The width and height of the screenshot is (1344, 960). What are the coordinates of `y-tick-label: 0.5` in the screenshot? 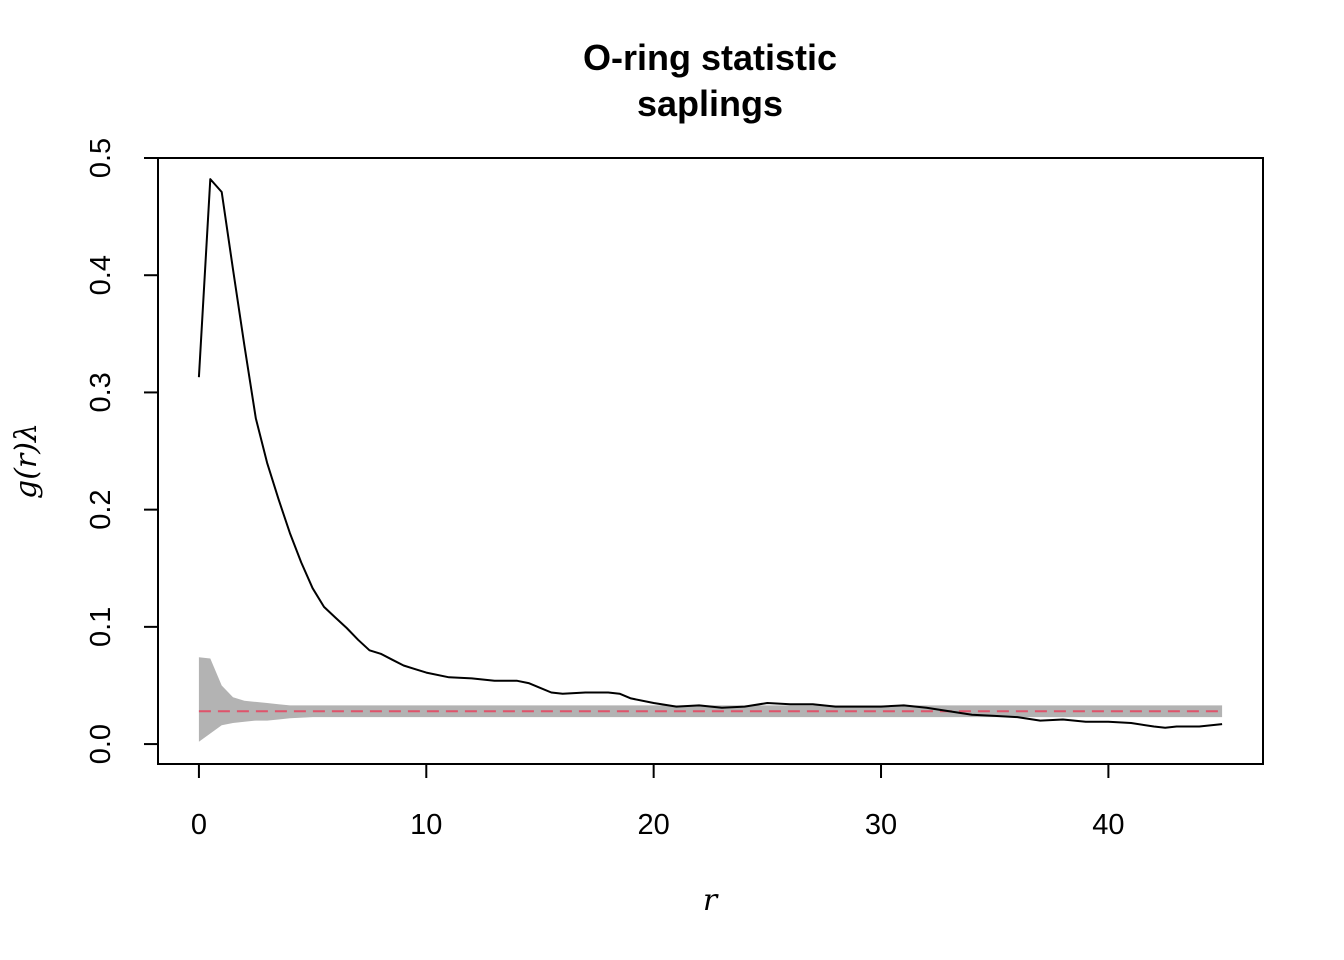 It's located at (101, 158).